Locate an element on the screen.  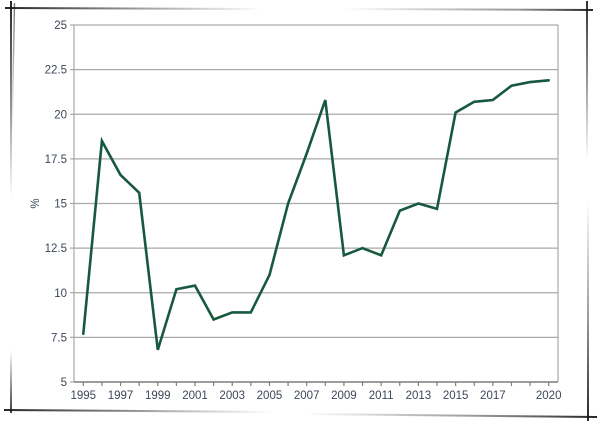
x-tick-label: 1999 is located at coordinates (158, 396).